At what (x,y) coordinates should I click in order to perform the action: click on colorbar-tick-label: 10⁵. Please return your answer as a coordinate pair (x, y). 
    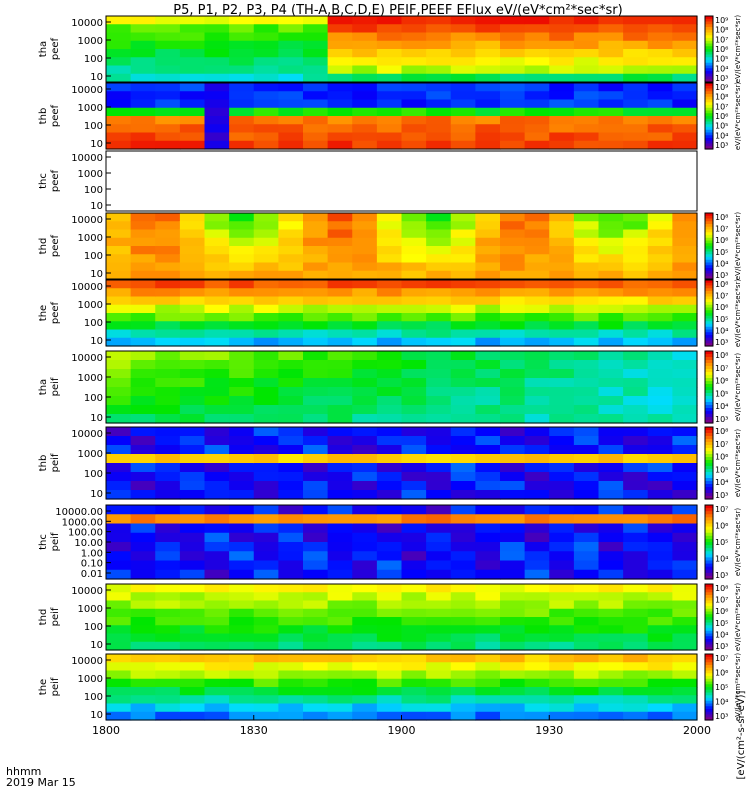
    Looking at the image, I should click on (721, 319).